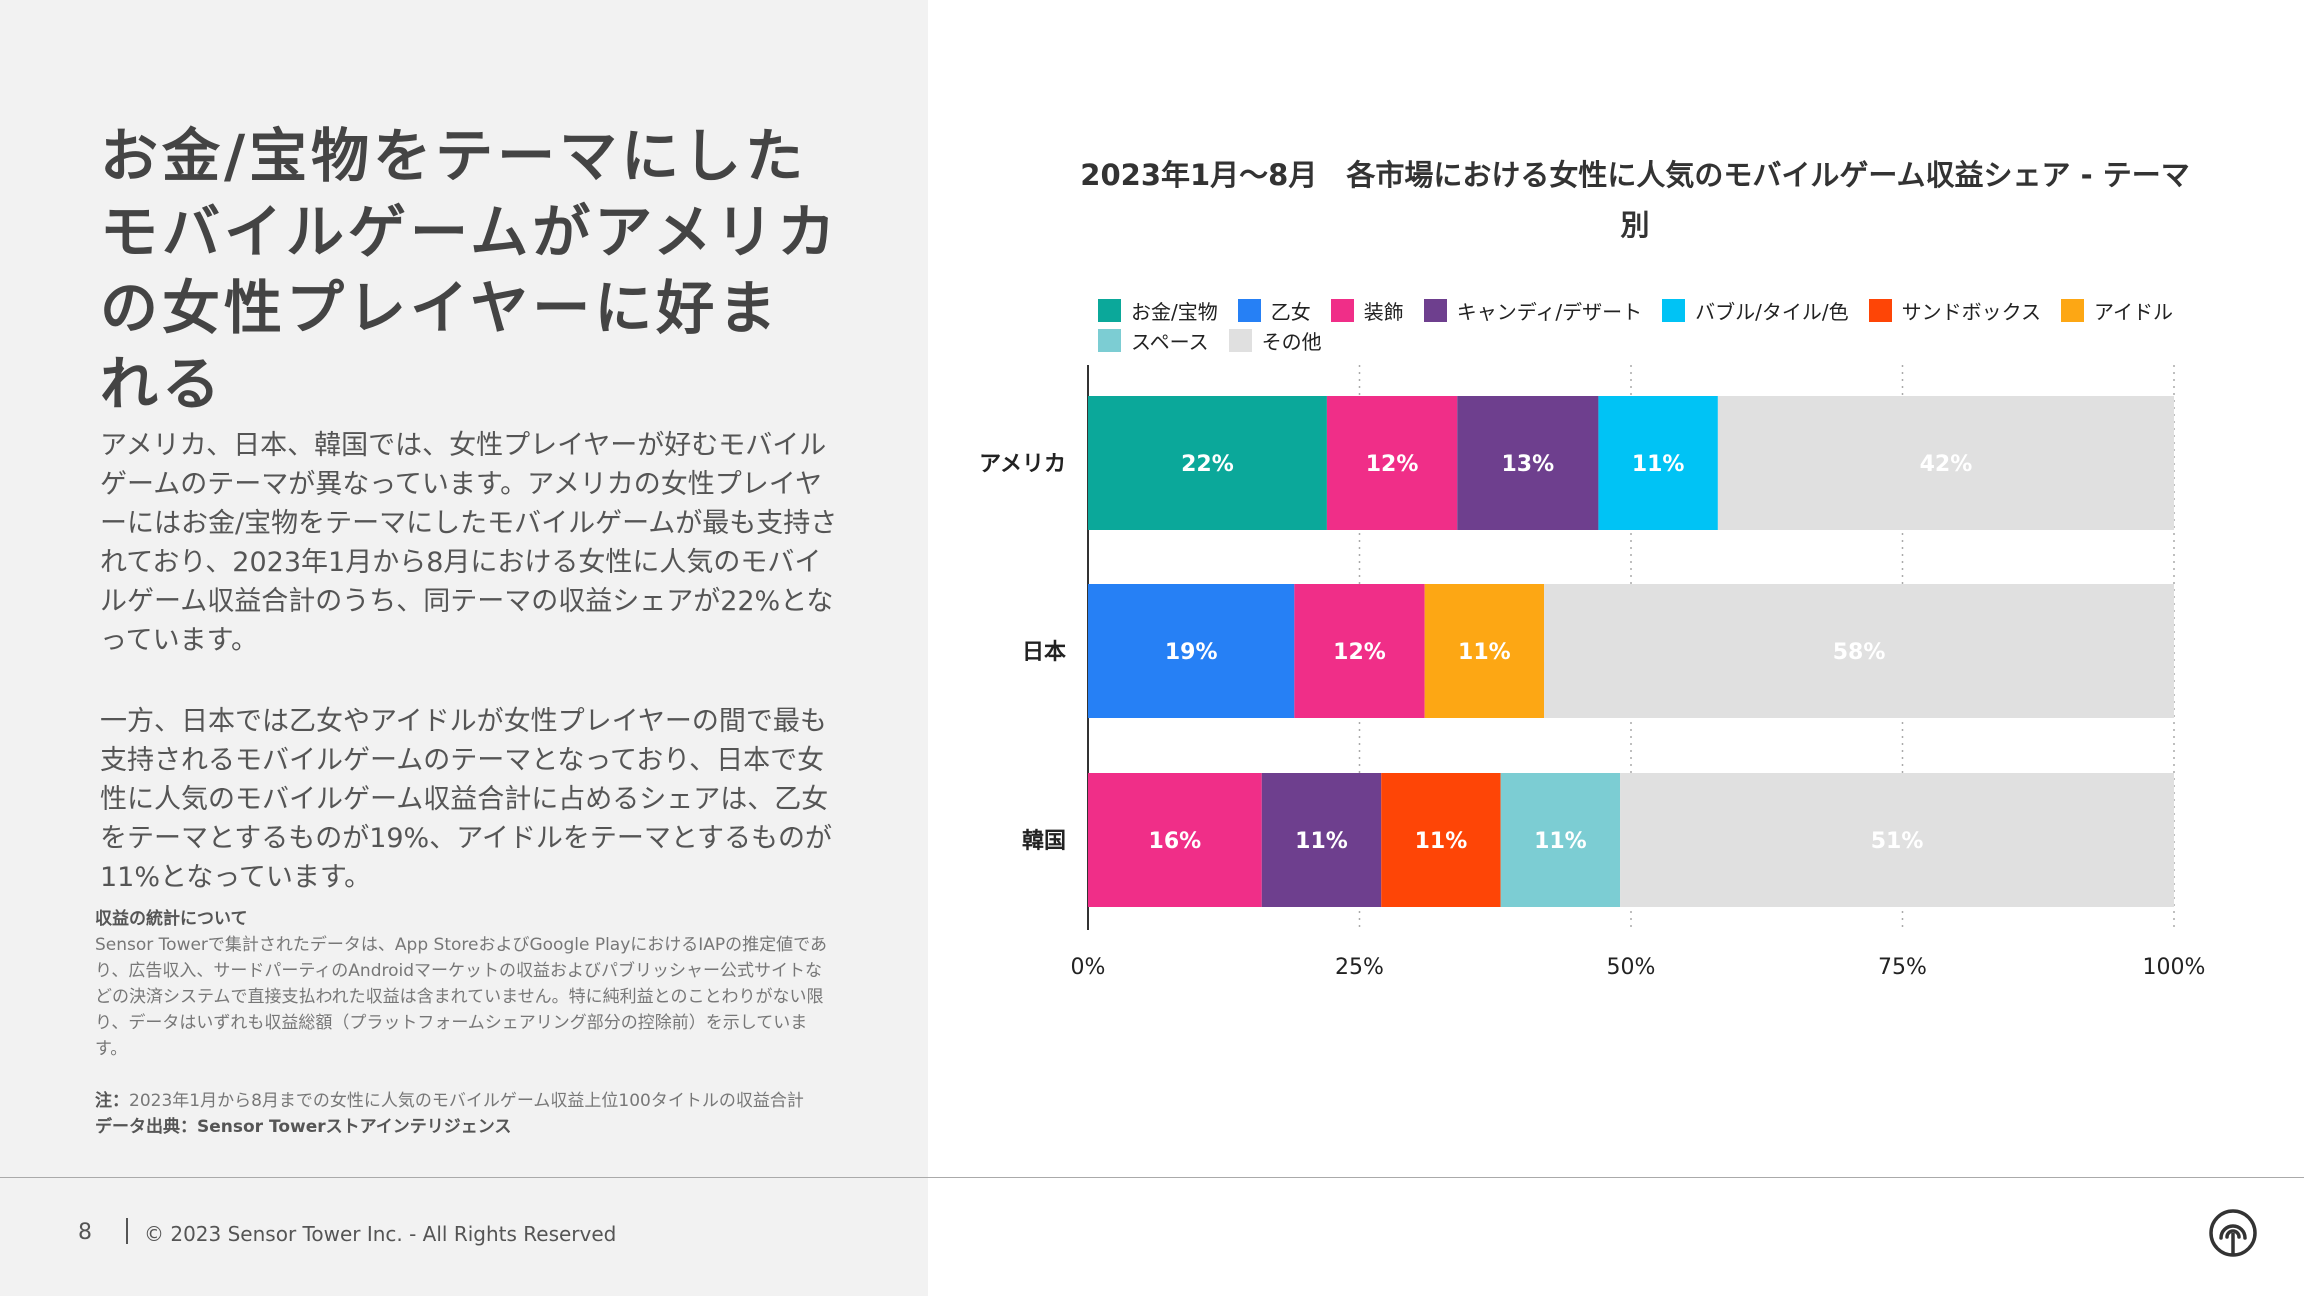  I want to click on legend-item: 装飾, so click(1367, 311).